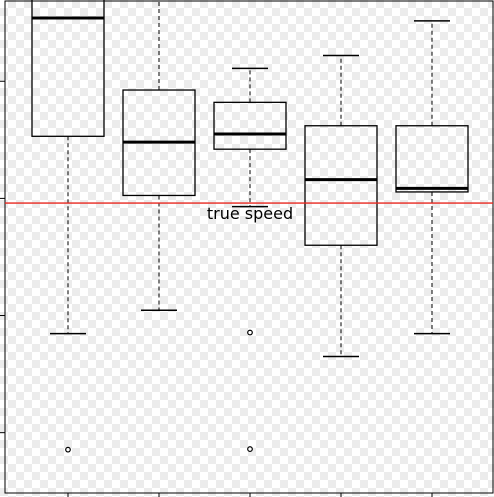  Describe the element at coordinates (250, 213) in the screenshot. I see `reference-line-label: true speed` at that location.